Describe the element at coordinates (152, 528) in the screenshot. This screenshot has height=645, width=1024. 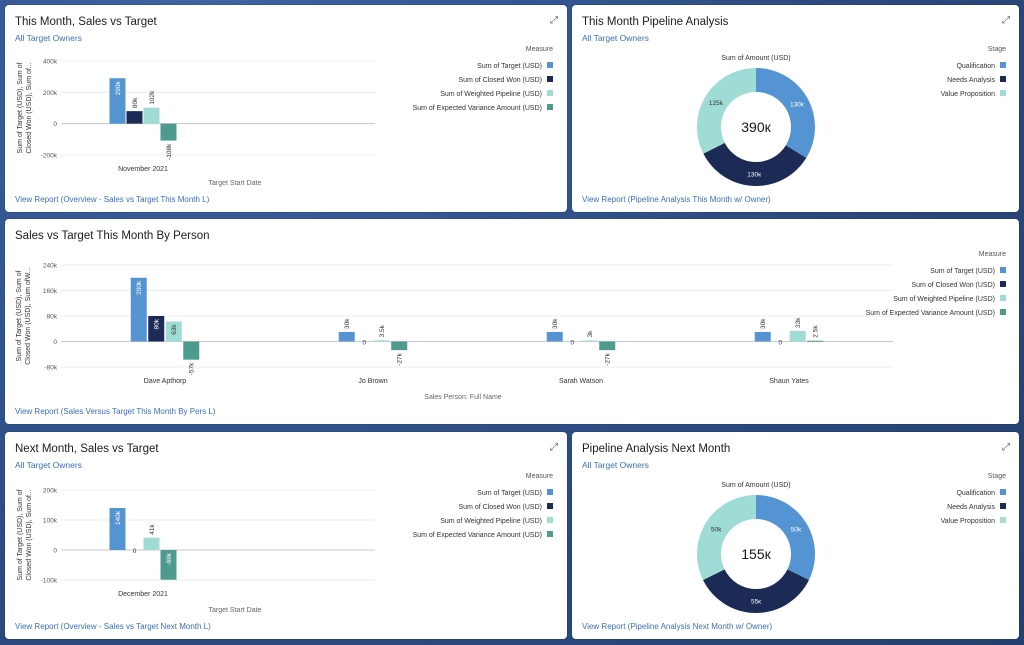
I see `data-label: 41k` at that location.